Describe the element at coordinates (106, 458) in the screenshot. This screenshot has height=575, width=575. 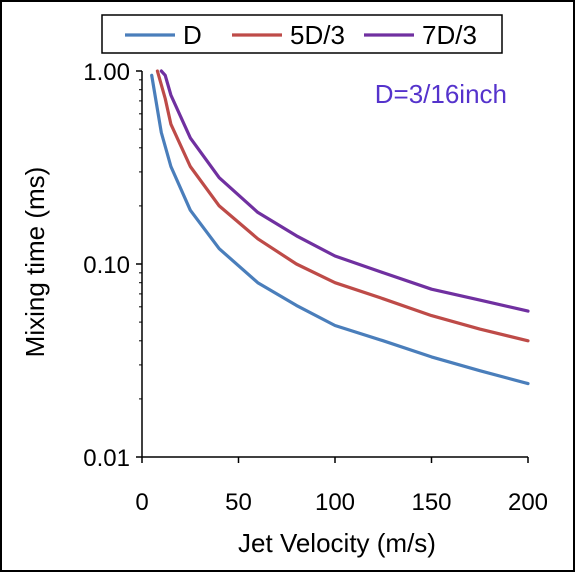
I see `y-tick-label-0: 0.01` at that location.